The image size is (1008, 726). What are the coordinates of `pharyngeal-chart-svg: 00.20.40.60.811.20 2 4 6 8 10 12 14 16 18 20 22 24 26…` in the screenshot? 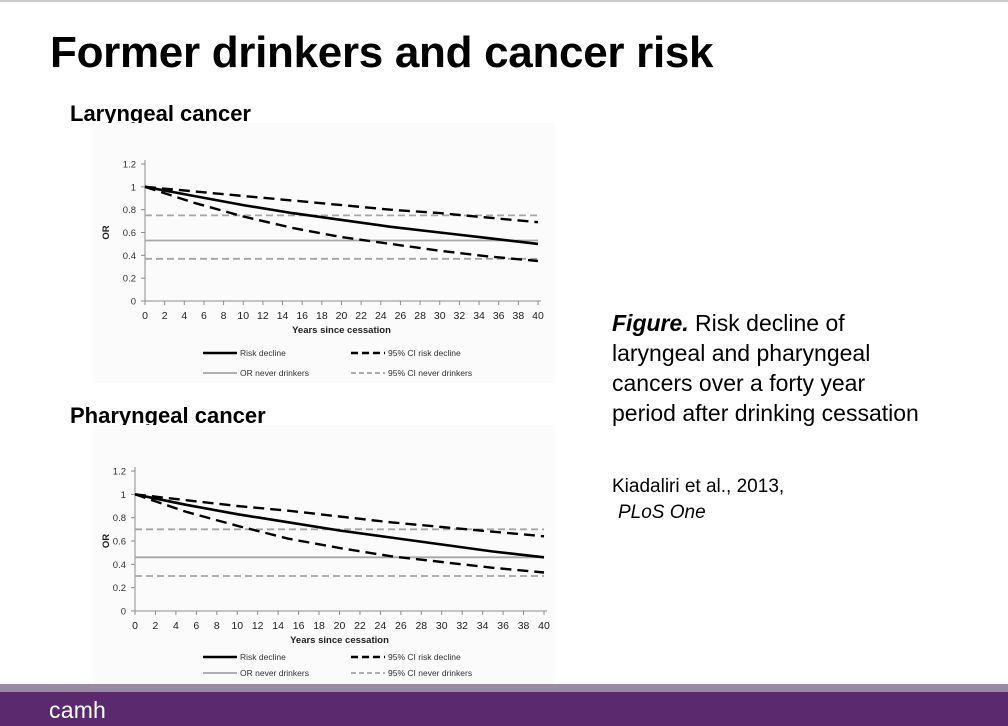 It's located at (325, 573).